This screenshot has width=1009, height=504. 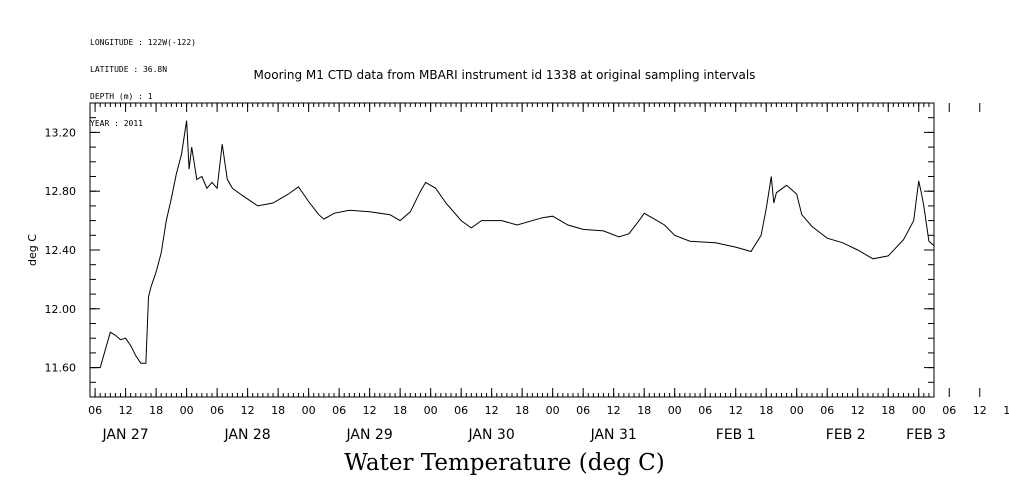 What do you see at coordinates (369, 435) in the screenshot?
I see `x-day-label: JAN 29` at bounding box center [369, 435].